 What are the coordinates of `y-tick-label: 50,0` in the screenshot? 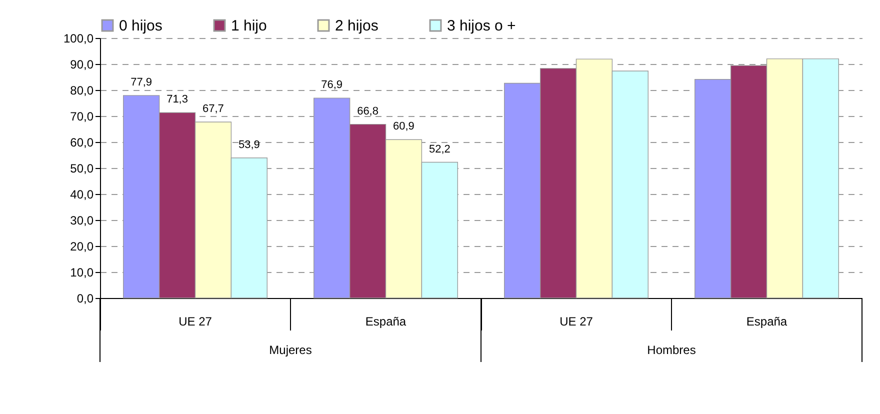 It's located at (82, 169).